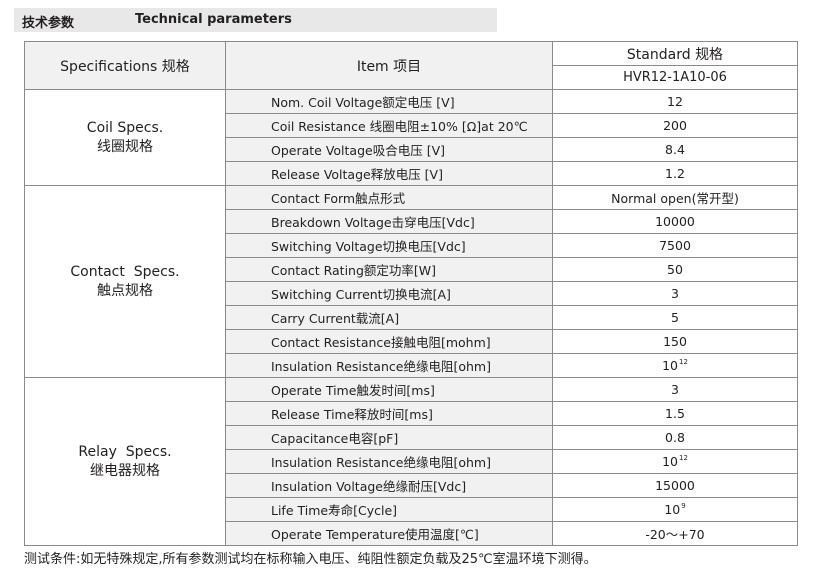 This screenshot has width=826, height=573. I want to click on parameter-value-cell: 200, so click(675, 125).